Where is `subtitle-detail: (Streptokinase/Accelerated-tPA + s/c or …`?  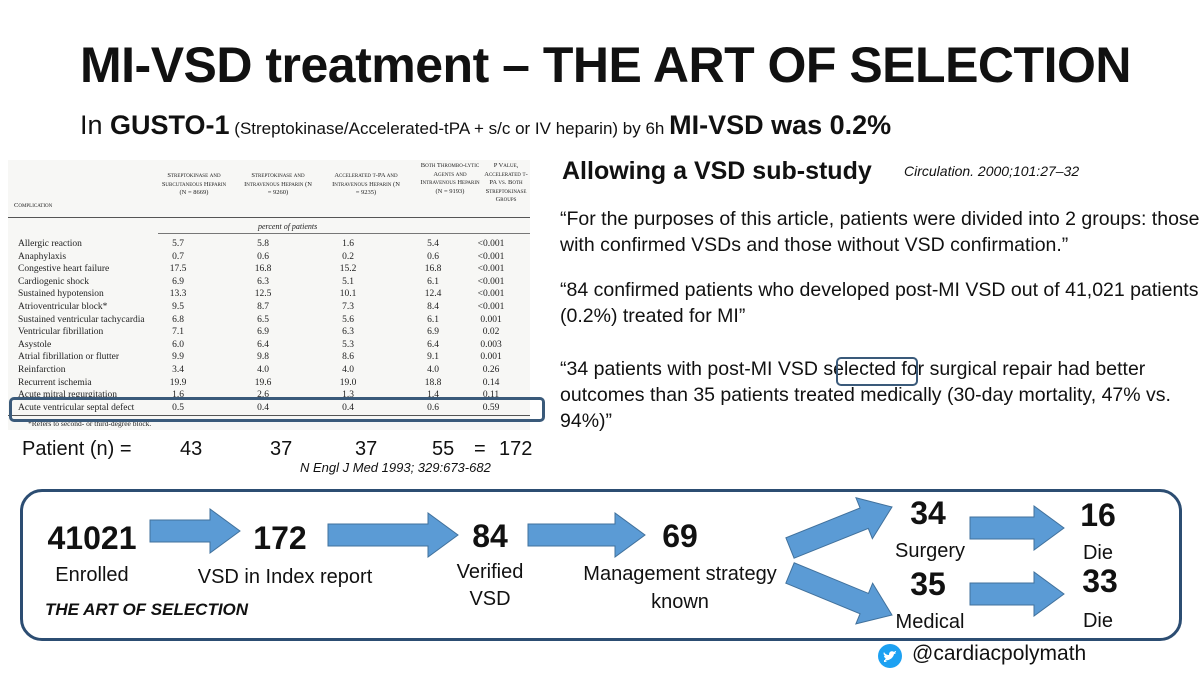
subtitle-detail: (Streptokinase/Accelerated-tPA + s/c or … is located at coordinates (449, 128).